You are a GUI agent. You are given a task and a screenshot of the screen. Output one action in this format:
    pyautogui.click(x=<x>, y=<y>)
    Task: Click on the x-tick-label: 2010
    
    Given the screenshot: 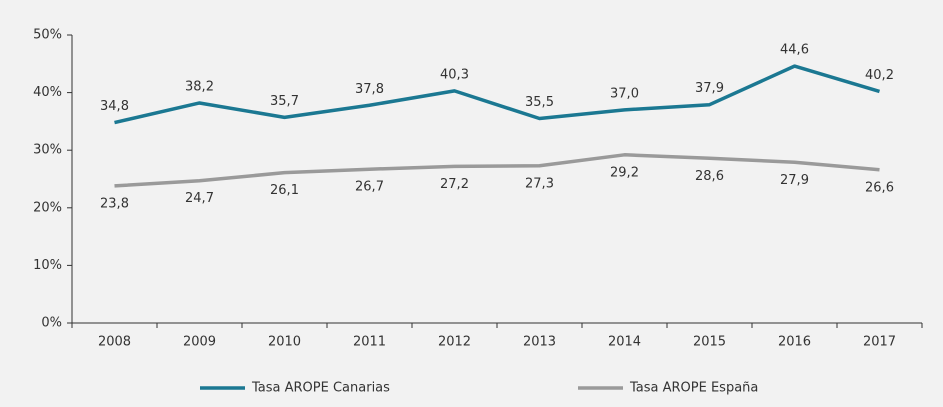 What is the action you would take?
    pyautogui.click(x=284, y=342)
    